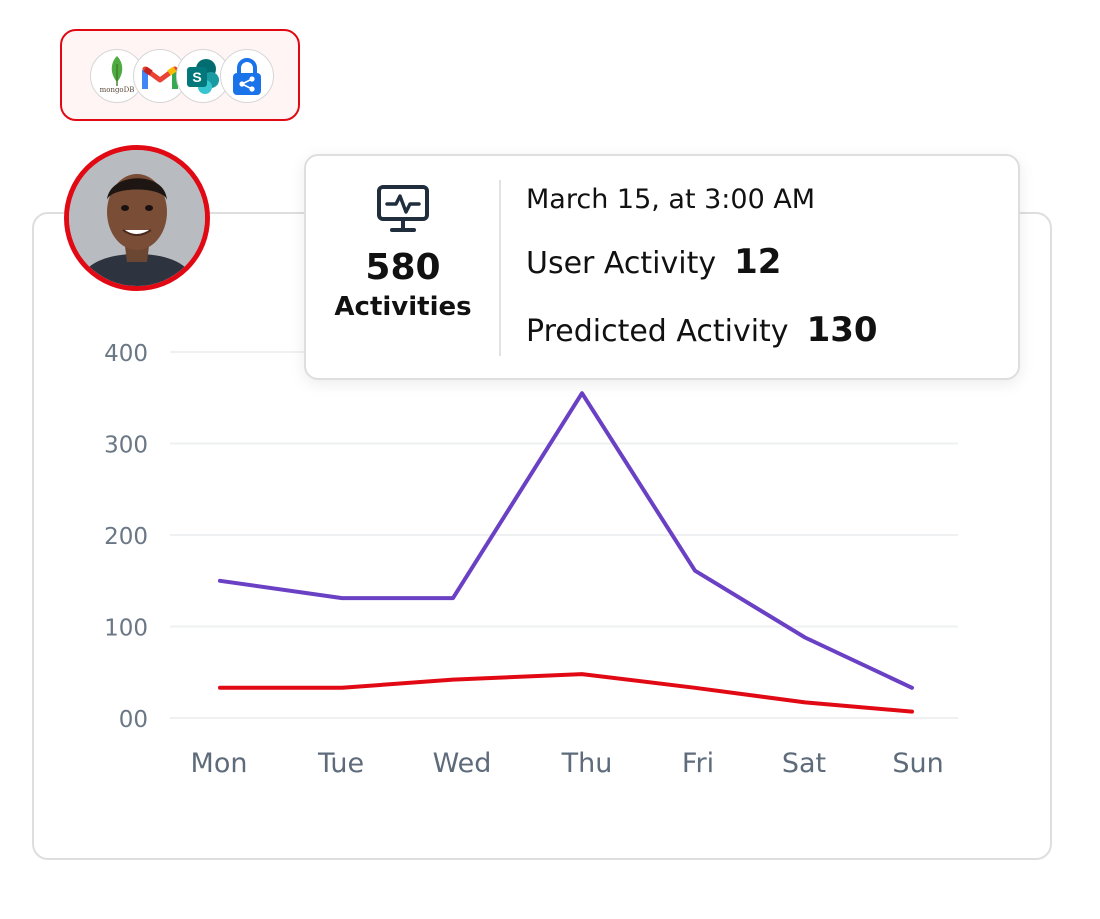 This screenshot has height=919, width=1100. I want to click on sharepoint-icon: S, so click(203, 76).